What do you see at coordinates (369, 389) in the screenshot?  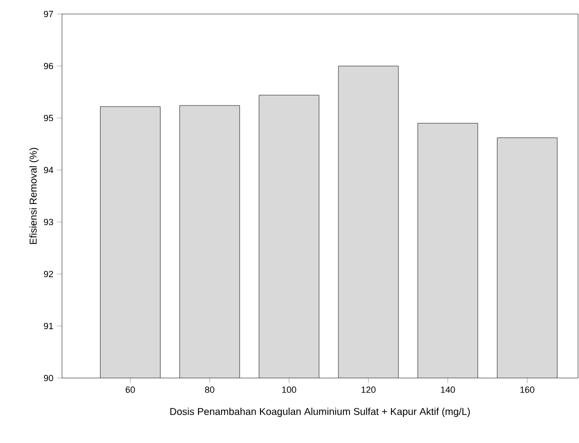 I see `x-tick-label: 120` at bounding box center [369, 389].